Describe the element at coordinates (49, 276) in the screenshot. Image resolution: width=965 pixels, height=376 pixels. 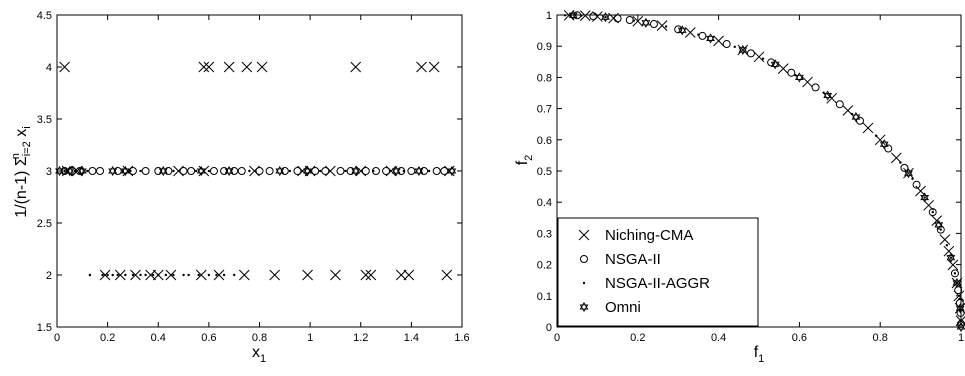
I see `y-tick-label: 2` at that location.